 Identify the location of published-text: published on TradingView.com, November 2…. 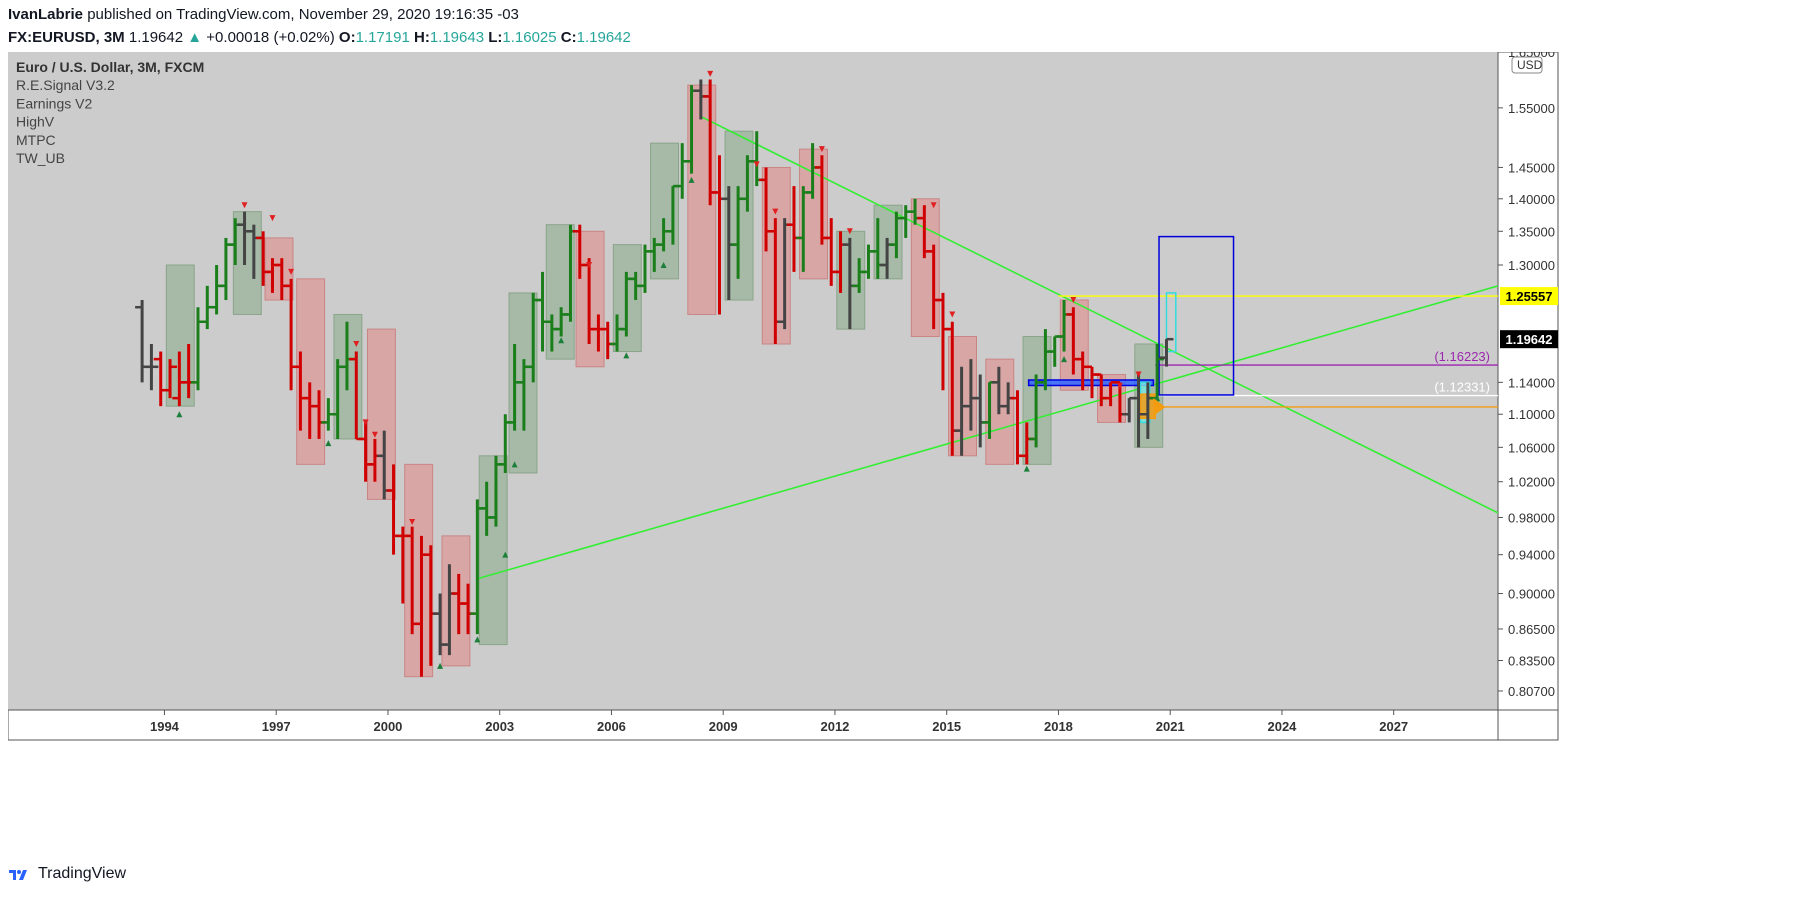
(303, 14).